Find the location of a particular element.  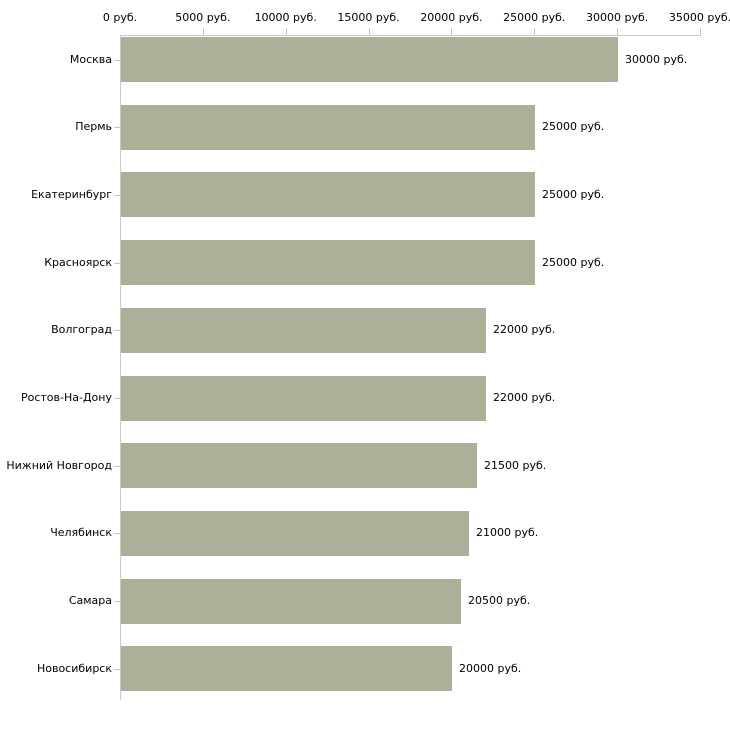

x-axis-line is located at coordinates (410, 35).